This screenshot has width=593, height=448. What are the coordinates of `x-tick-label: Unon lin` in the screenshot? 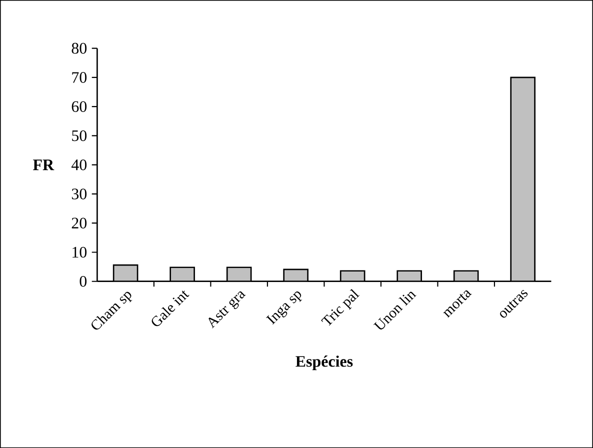 It's located at (394, 311).